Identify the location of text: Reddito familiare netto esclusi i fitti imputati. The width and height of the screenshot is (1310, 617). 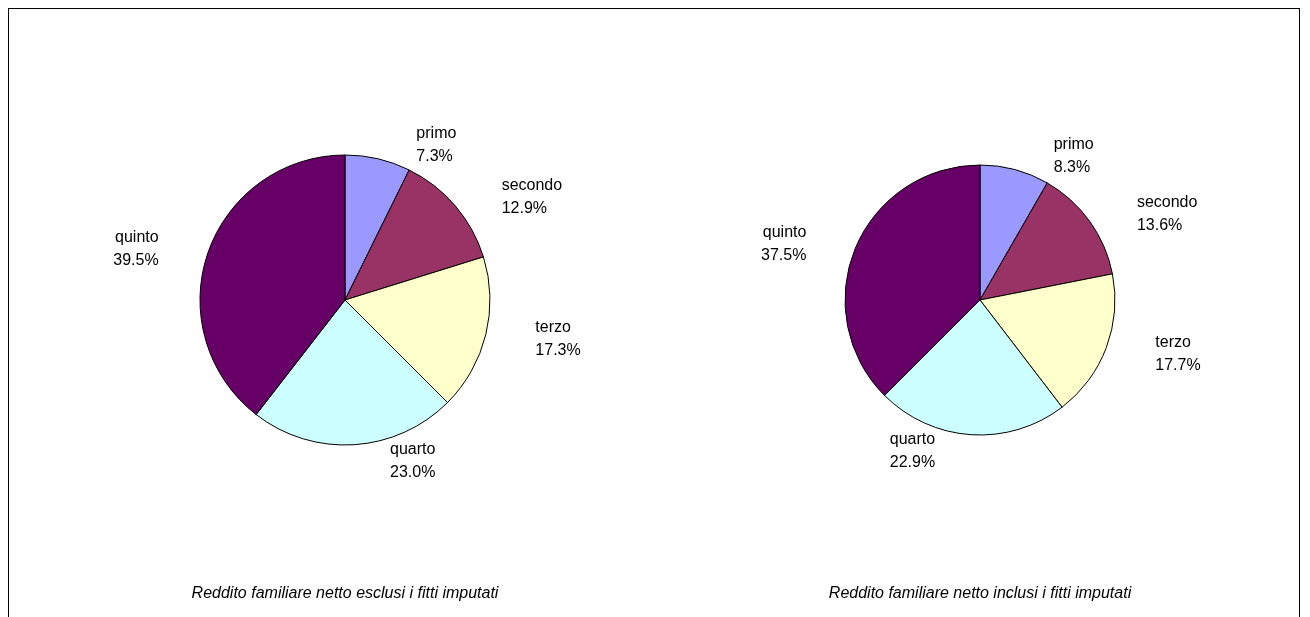
(345, 592).